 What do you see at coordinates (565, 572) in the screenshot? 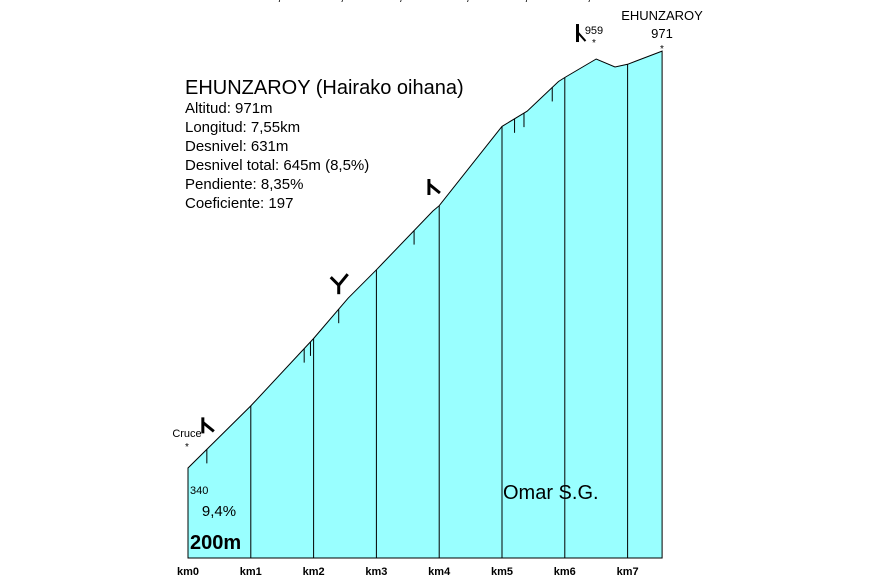
I see `x-tick-label: km6` at bounding box center [565, 572].